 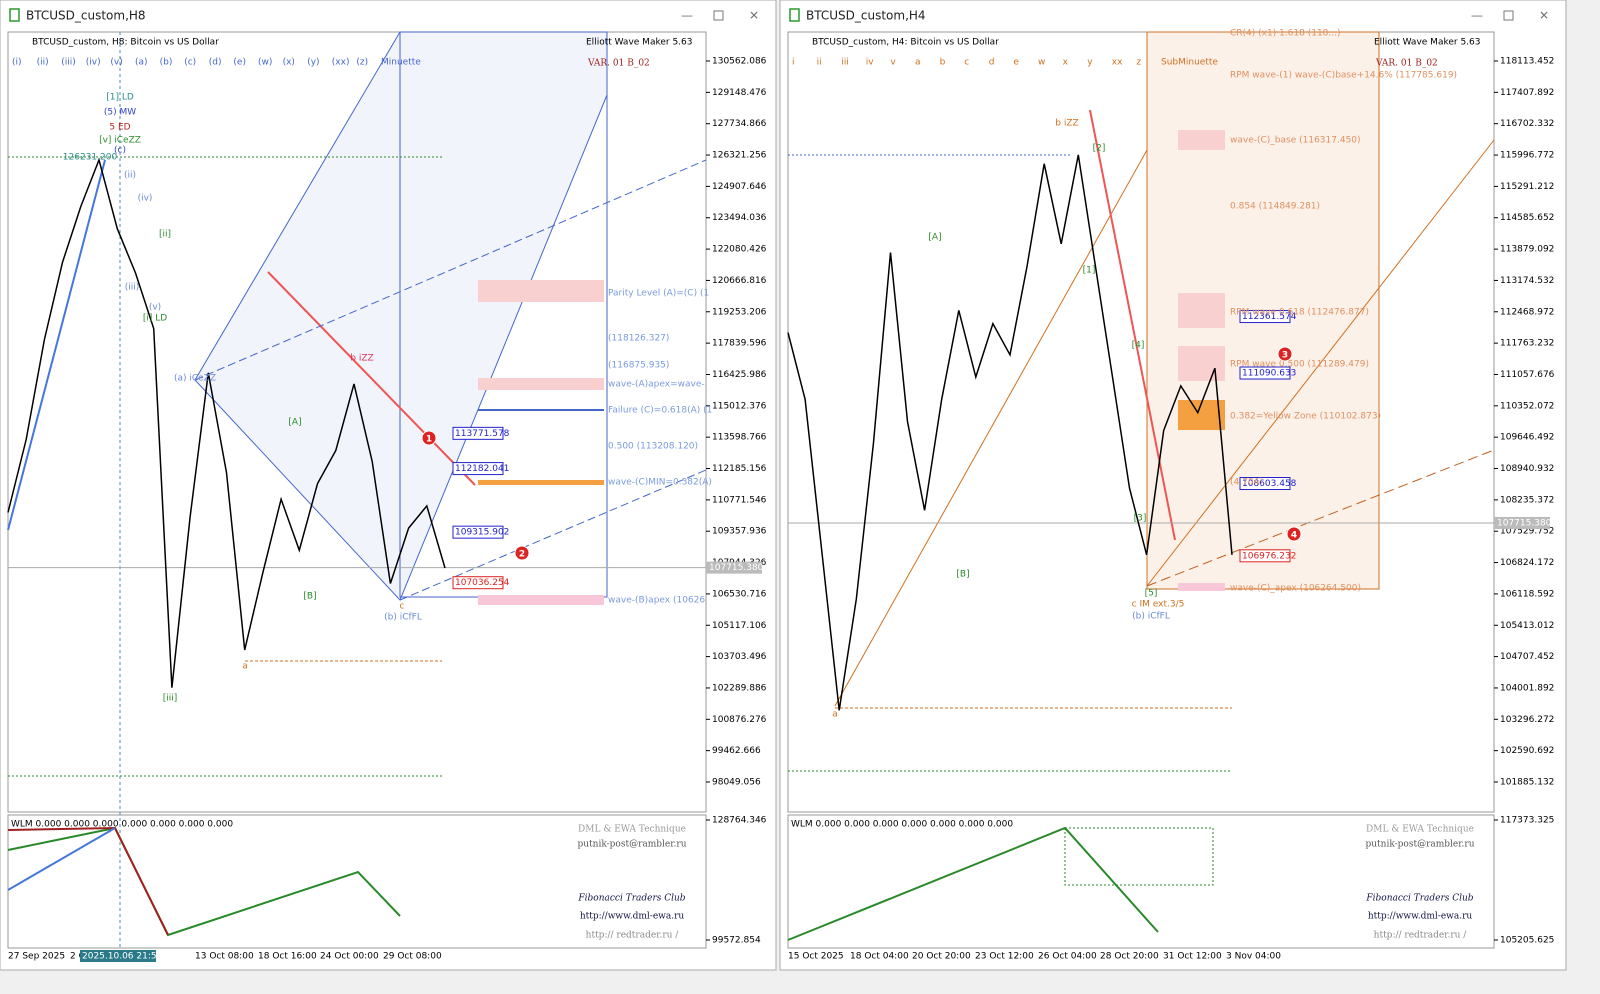 What do you see at coordinates (1527, 657) in the screenshot?
I see `price-tick-label: 104707.452` at bounding box center [1527, 657].